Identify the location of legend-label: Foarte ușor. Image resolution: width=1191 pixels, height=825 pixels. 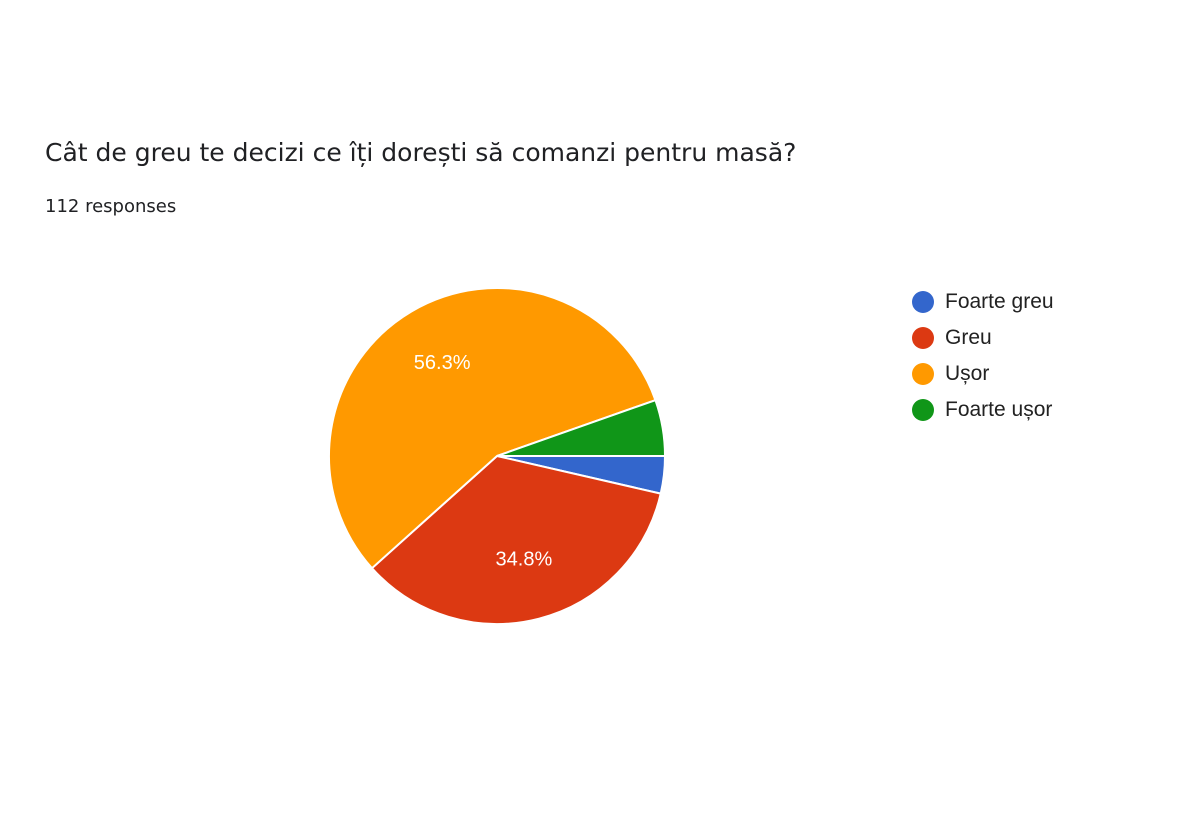
(999, 409).